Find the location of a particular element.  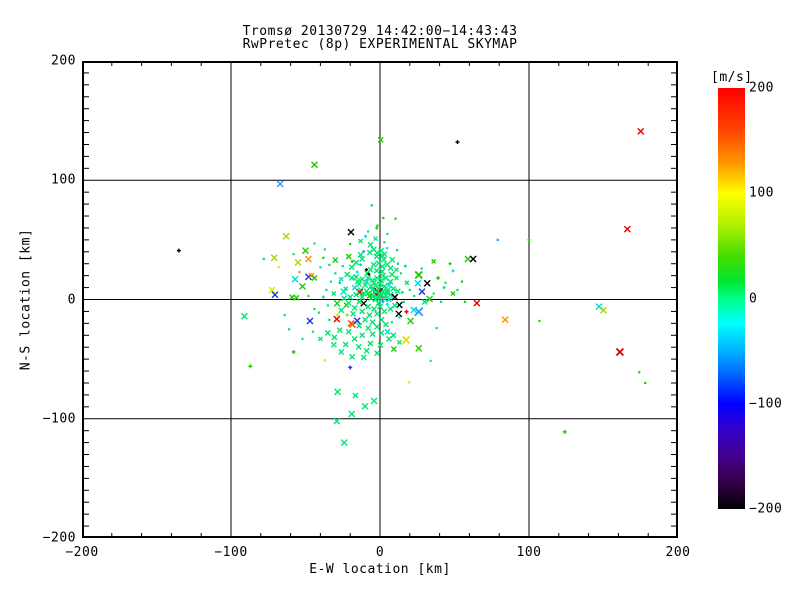

page-subtitle: RwPretec (8p) EXPERIMENTAL SKYMAP is located at coordinates (380, 44).